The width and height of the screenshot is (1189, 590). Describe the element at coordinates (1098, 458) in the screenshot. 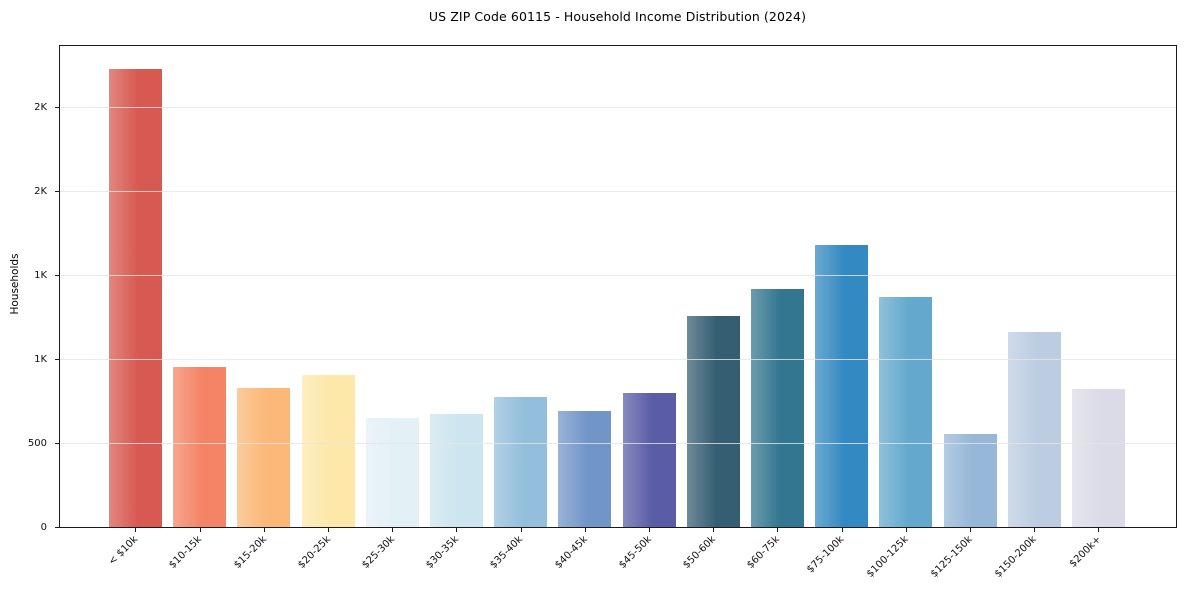

I see `bar-$200k+` at that location.